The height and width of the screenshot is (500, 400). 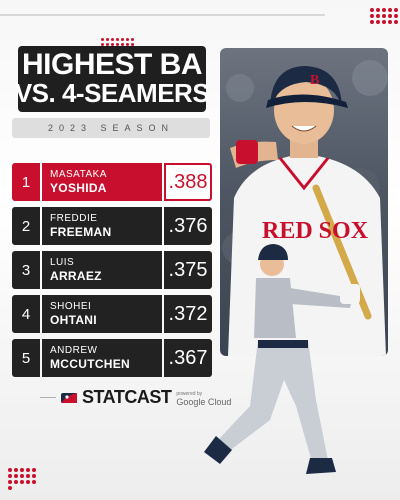 What do you see at coordinates (26, 314) in the screenshot?
I see `rank: 4` at bounding box center [26, 314].